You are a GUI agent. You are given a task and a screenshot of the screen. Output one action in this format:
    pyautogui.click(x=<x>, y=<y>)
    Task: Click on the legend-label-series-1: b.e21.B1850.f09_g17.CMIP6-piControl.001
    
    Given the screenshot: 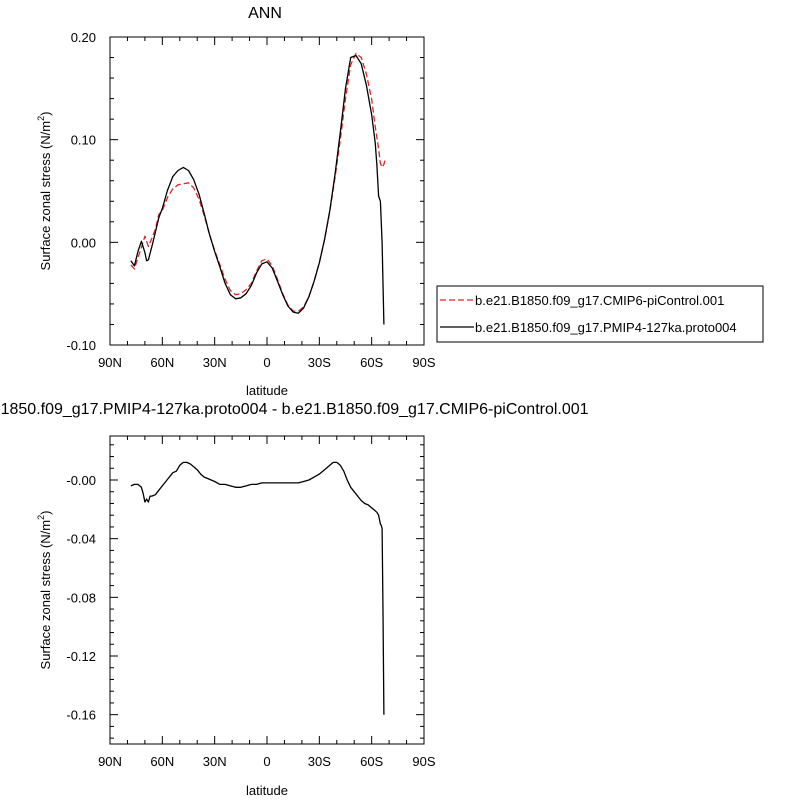 What is the action you would take?
    pyautogui.click(x=599, y=300)
    